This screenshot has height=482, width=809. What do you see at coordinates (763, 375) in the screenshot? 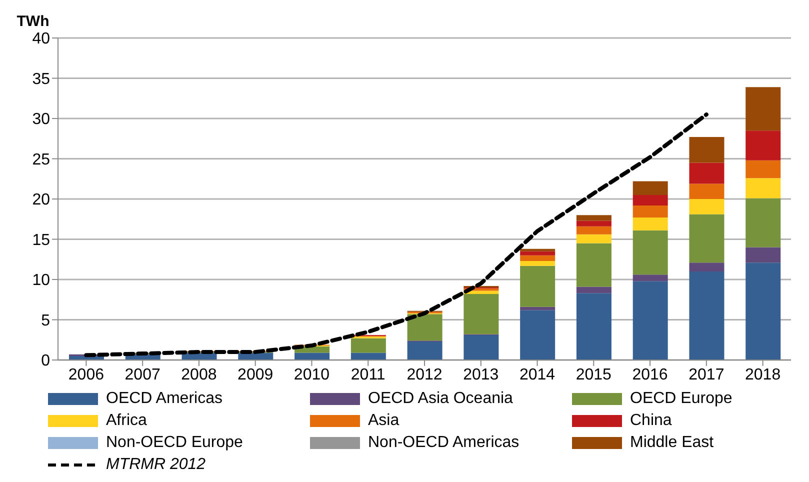
I see `x-tick-label: 2018` at bounding box center [763, 375].